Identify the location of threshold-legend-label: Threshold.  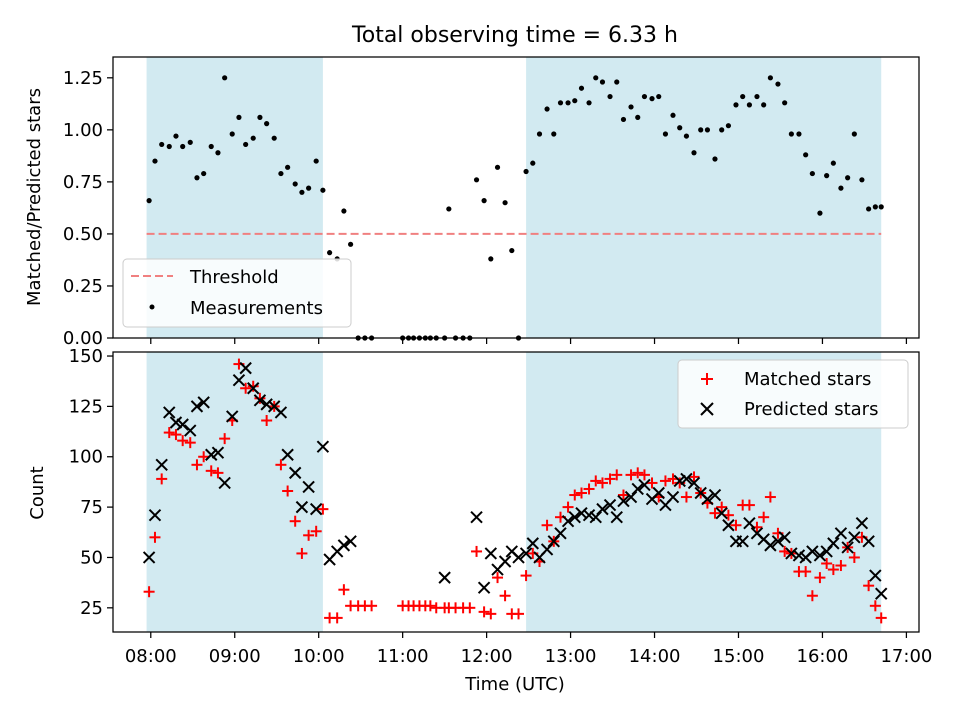
(234, 277).